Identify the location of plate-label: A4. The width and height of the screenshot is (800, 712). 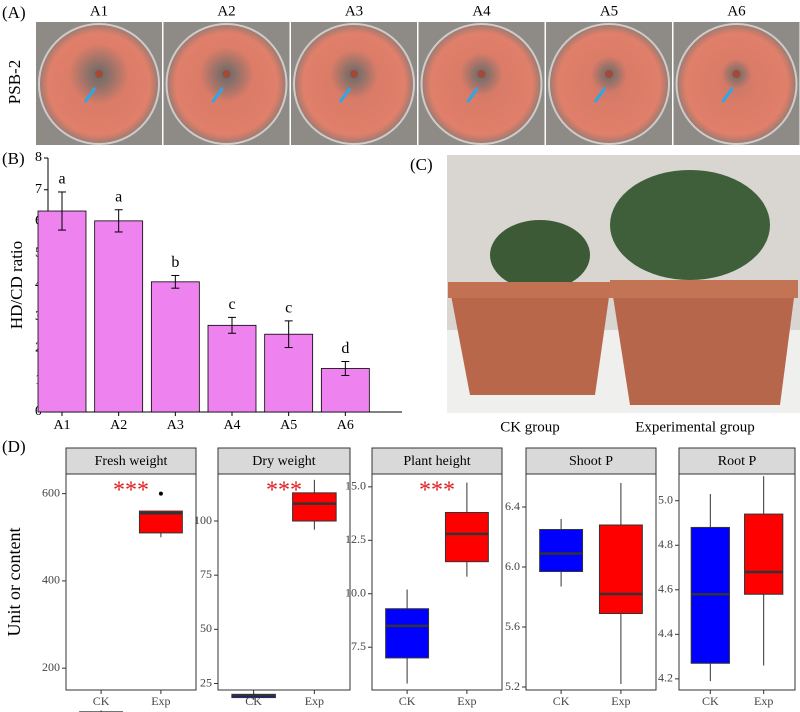
(481, 11).